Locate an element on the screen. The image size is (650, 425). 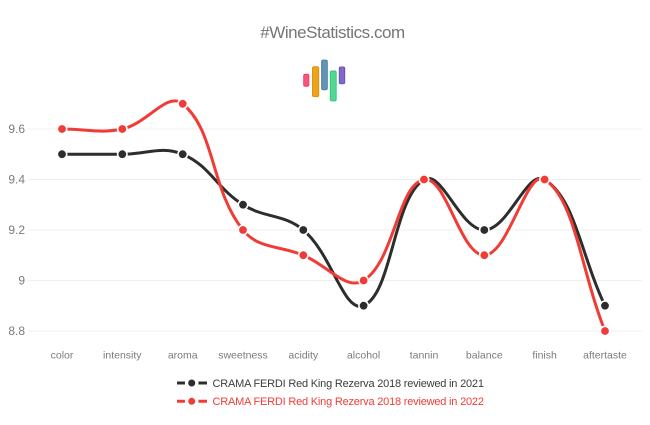
svg-text: finish is located at coordinates (544, 356).